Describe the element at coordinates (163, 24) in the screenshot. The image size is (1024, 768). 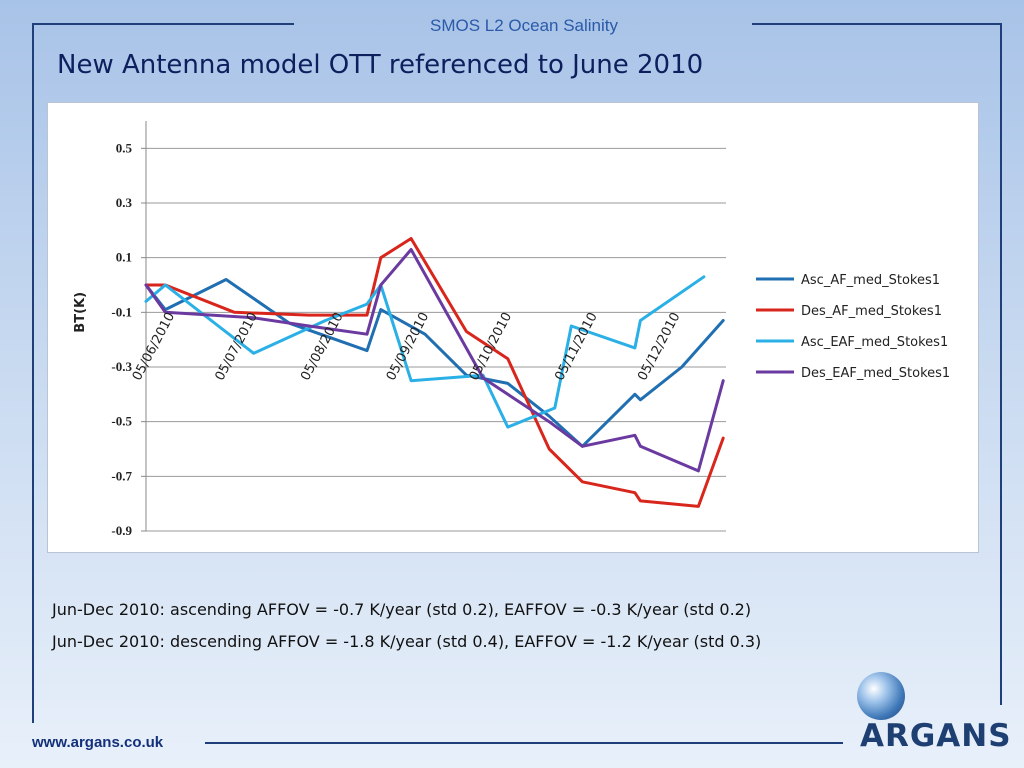
I see `frame-top-left` at that location.